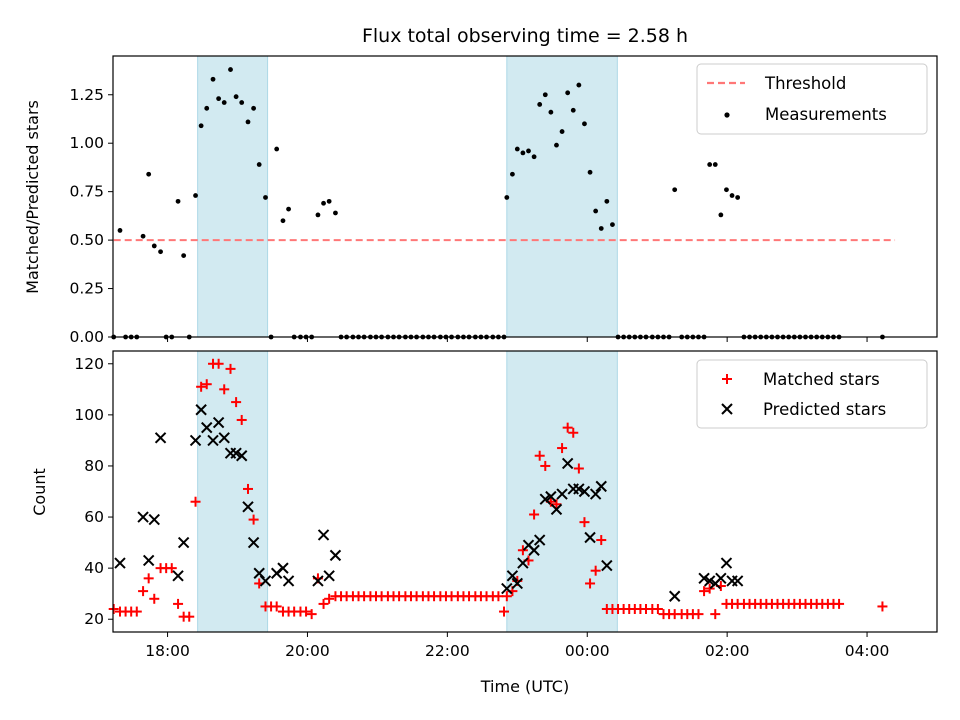  I want to click on bottom-y-tick-label: 60, so click(94, 517).